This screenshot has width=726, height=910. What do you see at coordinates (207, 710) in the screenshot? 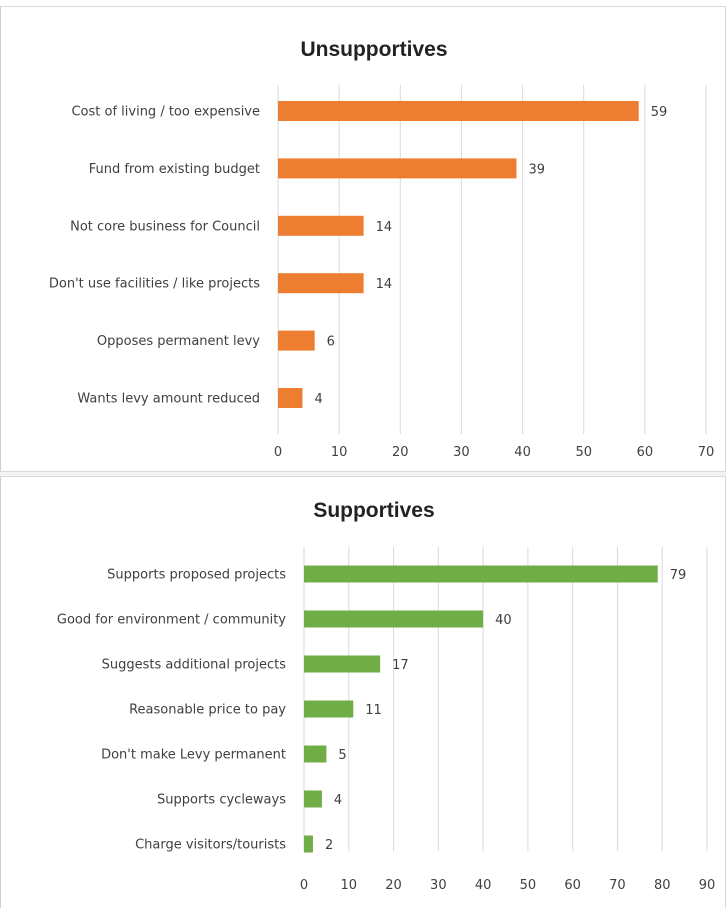
I see `category-label: Reasonable price to pay` at bounding box center [207, 710].